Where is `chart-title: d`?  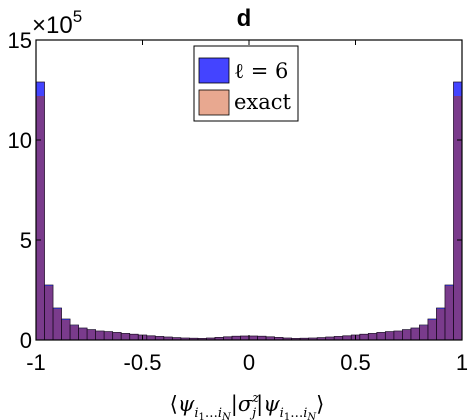 chart-title: d is located at coordinates (244, 18).